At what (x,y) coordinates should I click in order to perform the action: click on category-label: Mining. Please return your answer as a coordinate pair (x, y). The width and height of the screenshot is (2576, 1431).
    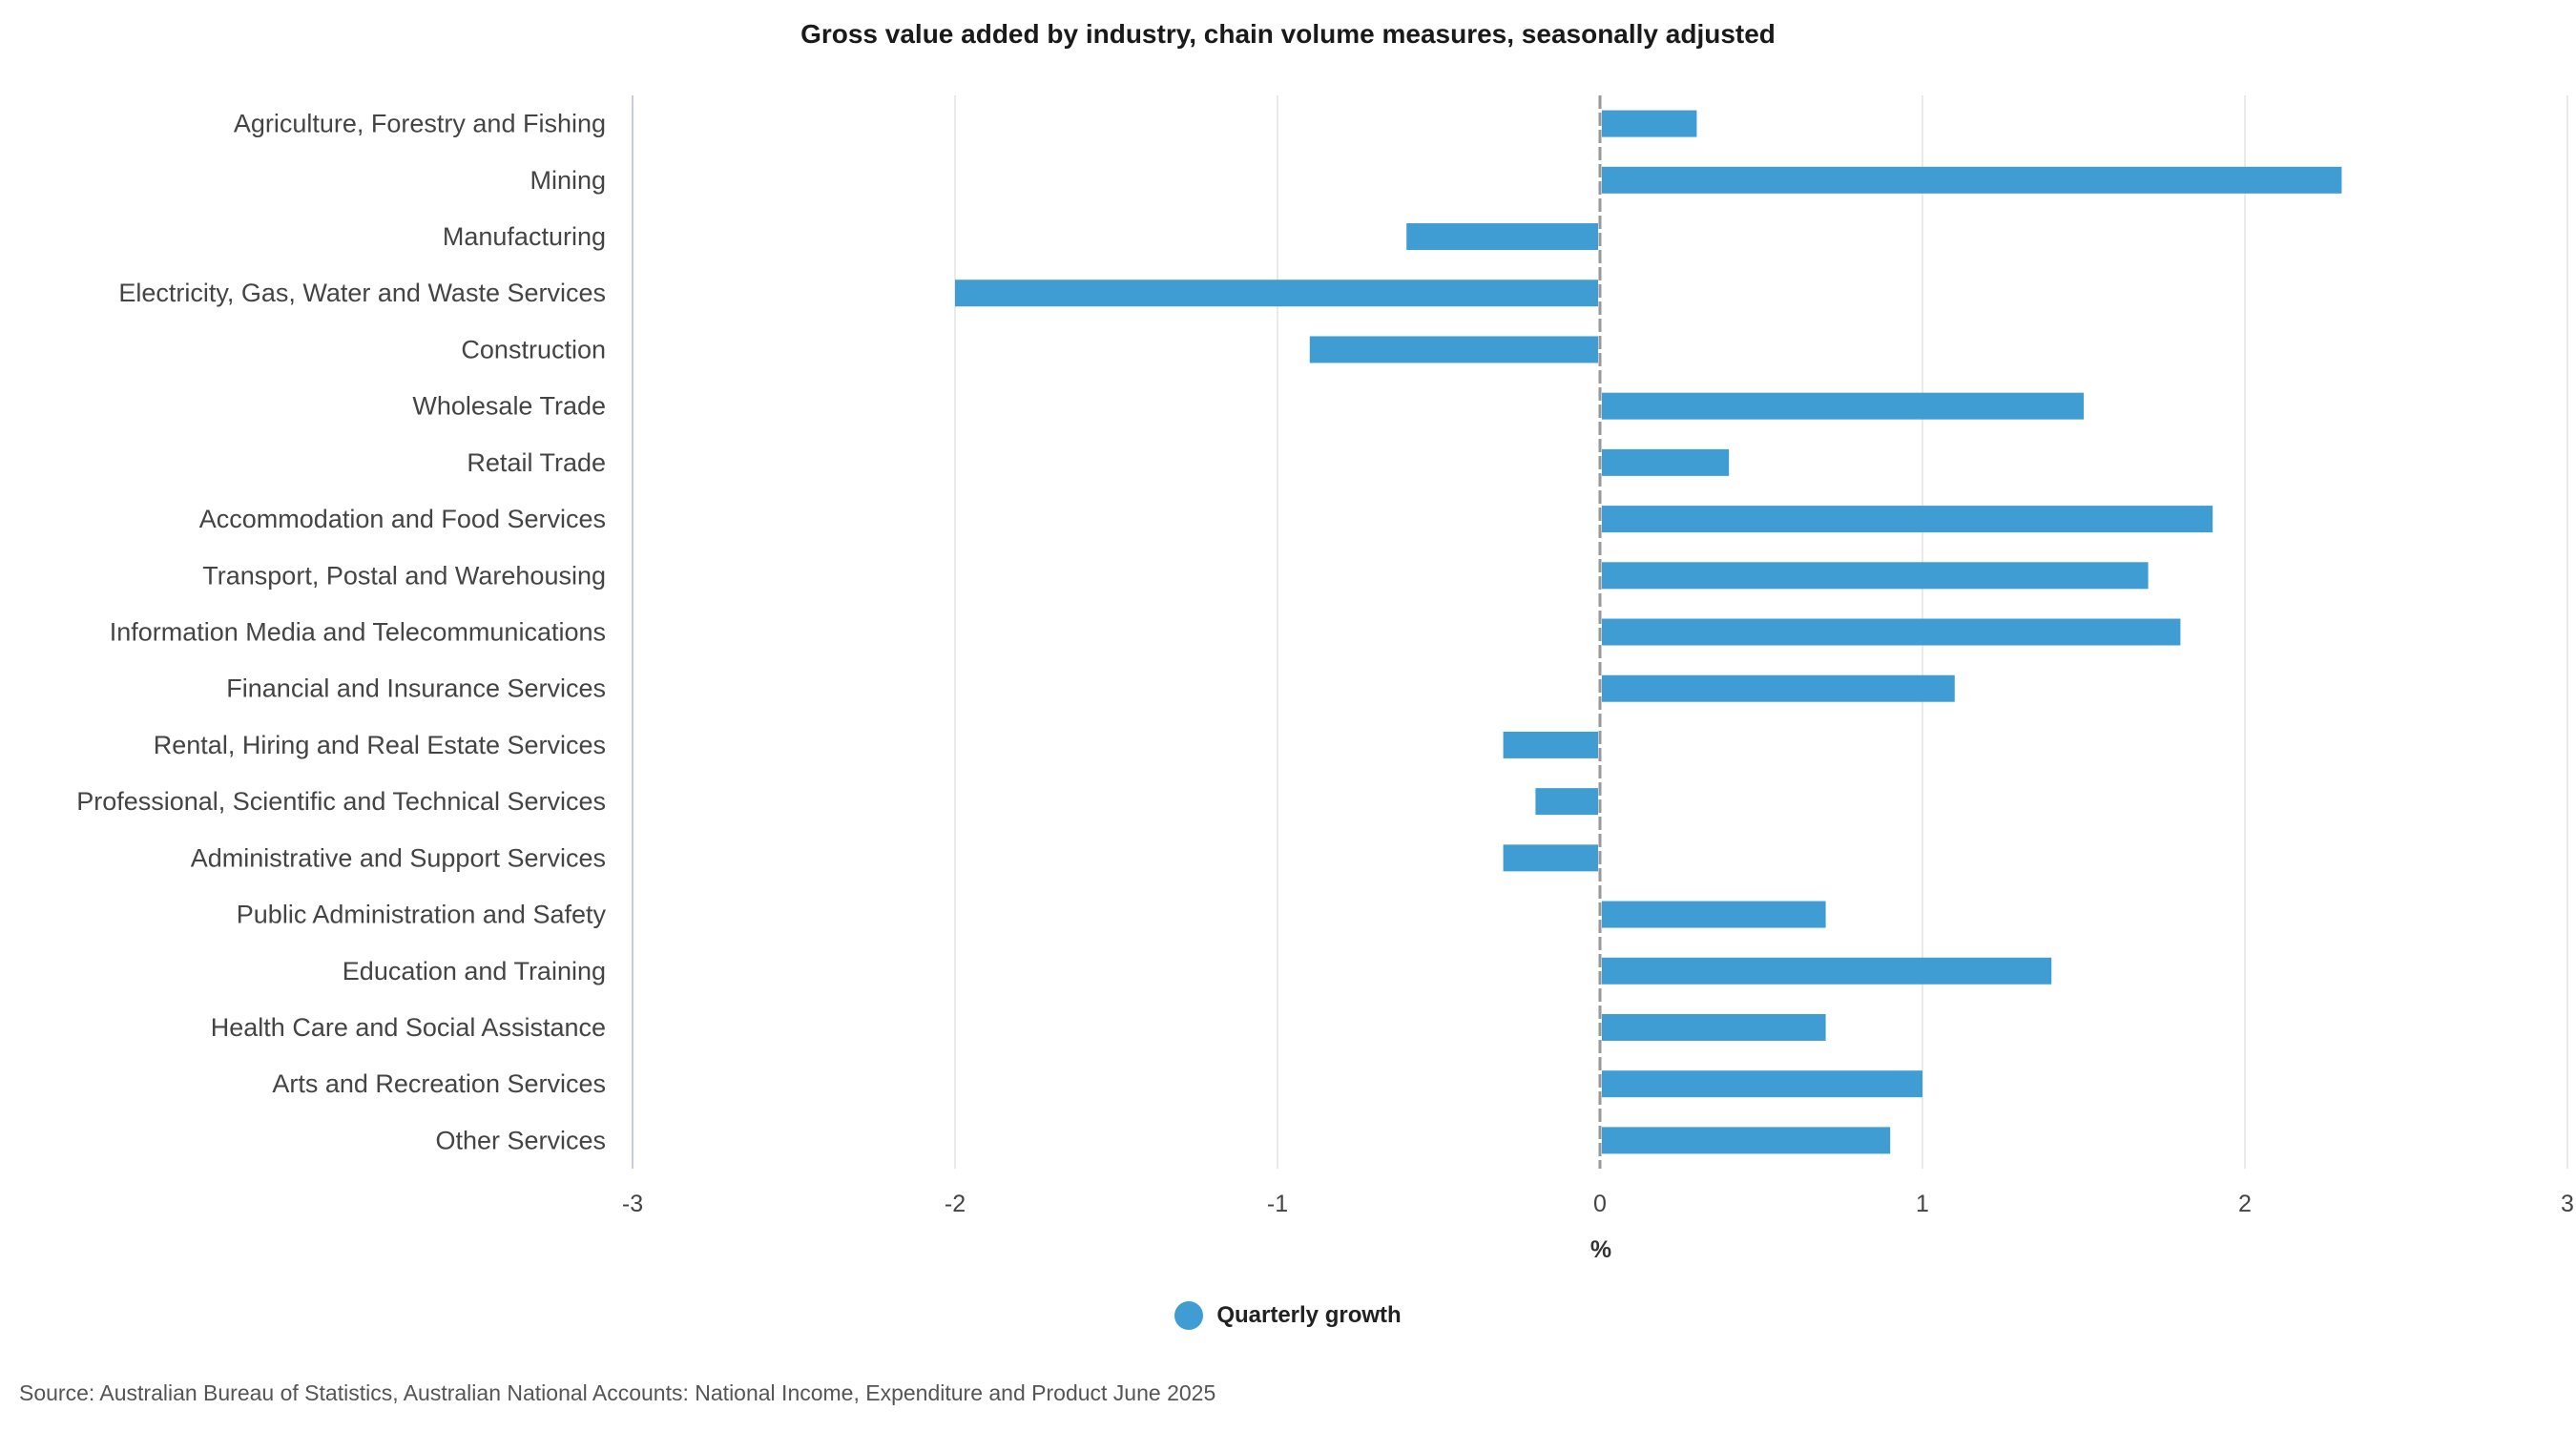
    Looking at the image, I should click on (568, 180).